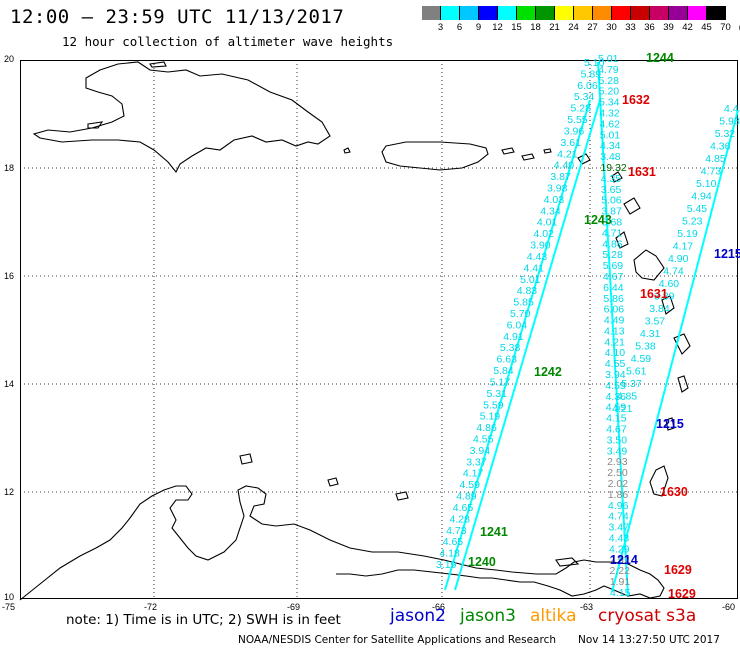 This screenshot has width=740, height=650. What do you see at coordinates (649, 265) in the screenshot?
I see `coast-guadeloupe` at bounding box center [649, 265].